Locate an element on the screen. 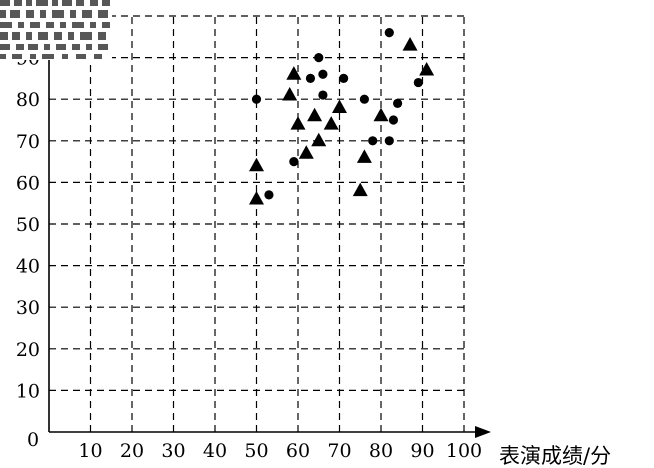  x-axis-arrow is located at coordinates (483, 432).